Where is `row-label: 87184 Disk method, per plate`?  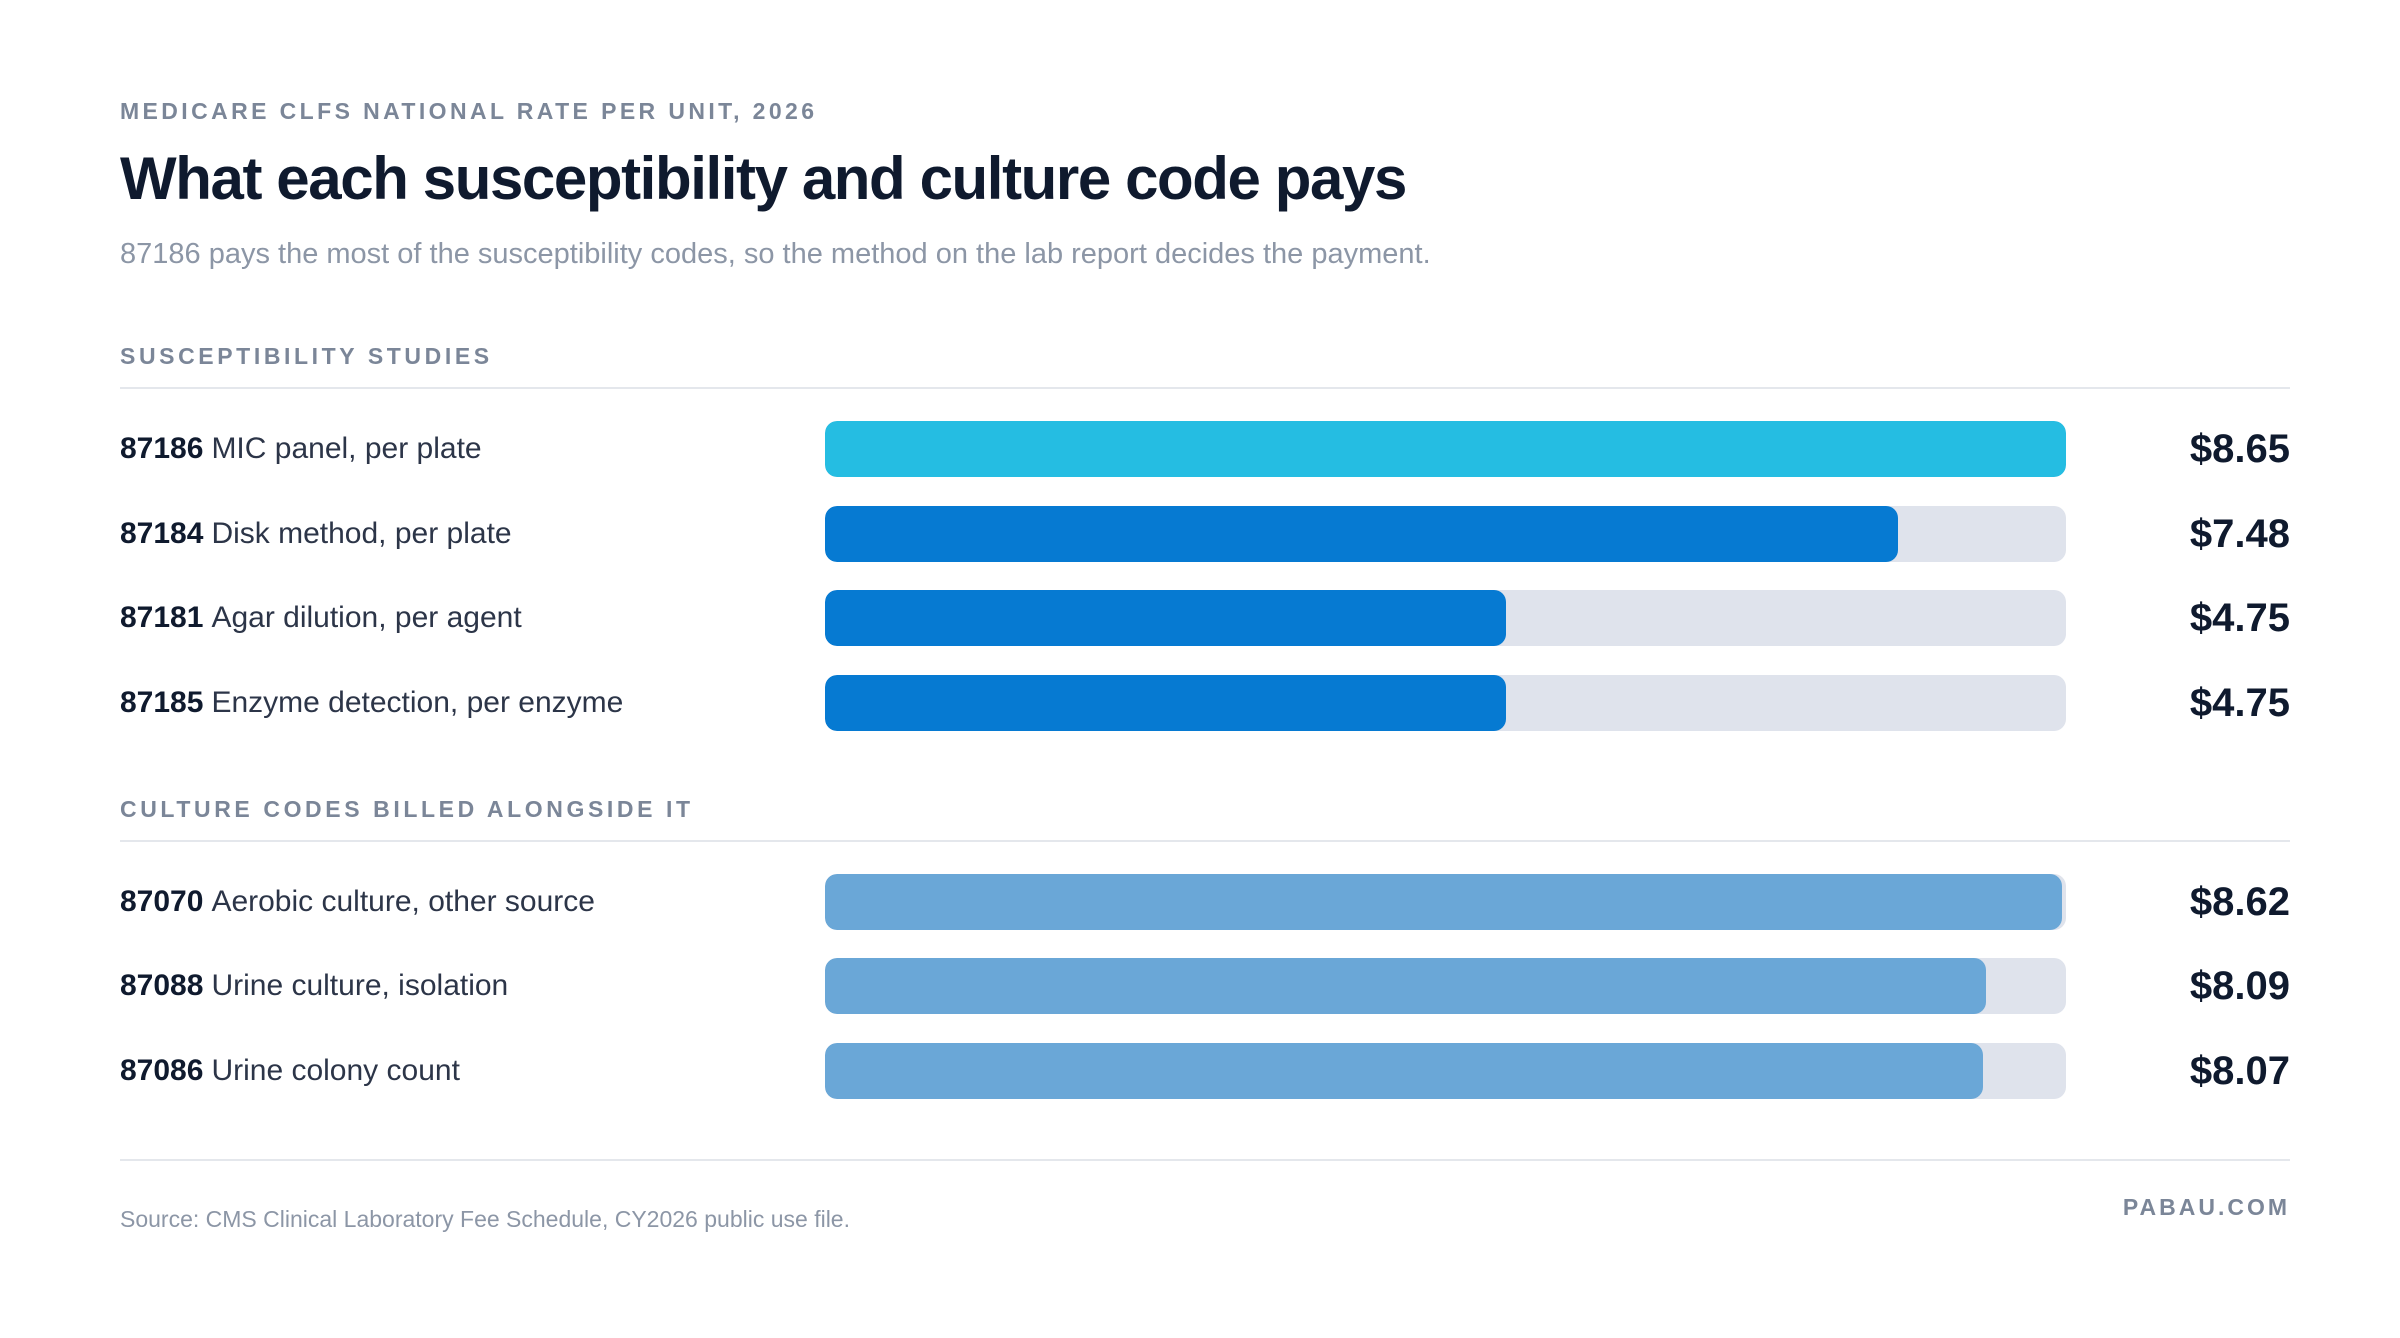 row-label: 87184 Disk method, per plate is located at coordinates (316, 534).